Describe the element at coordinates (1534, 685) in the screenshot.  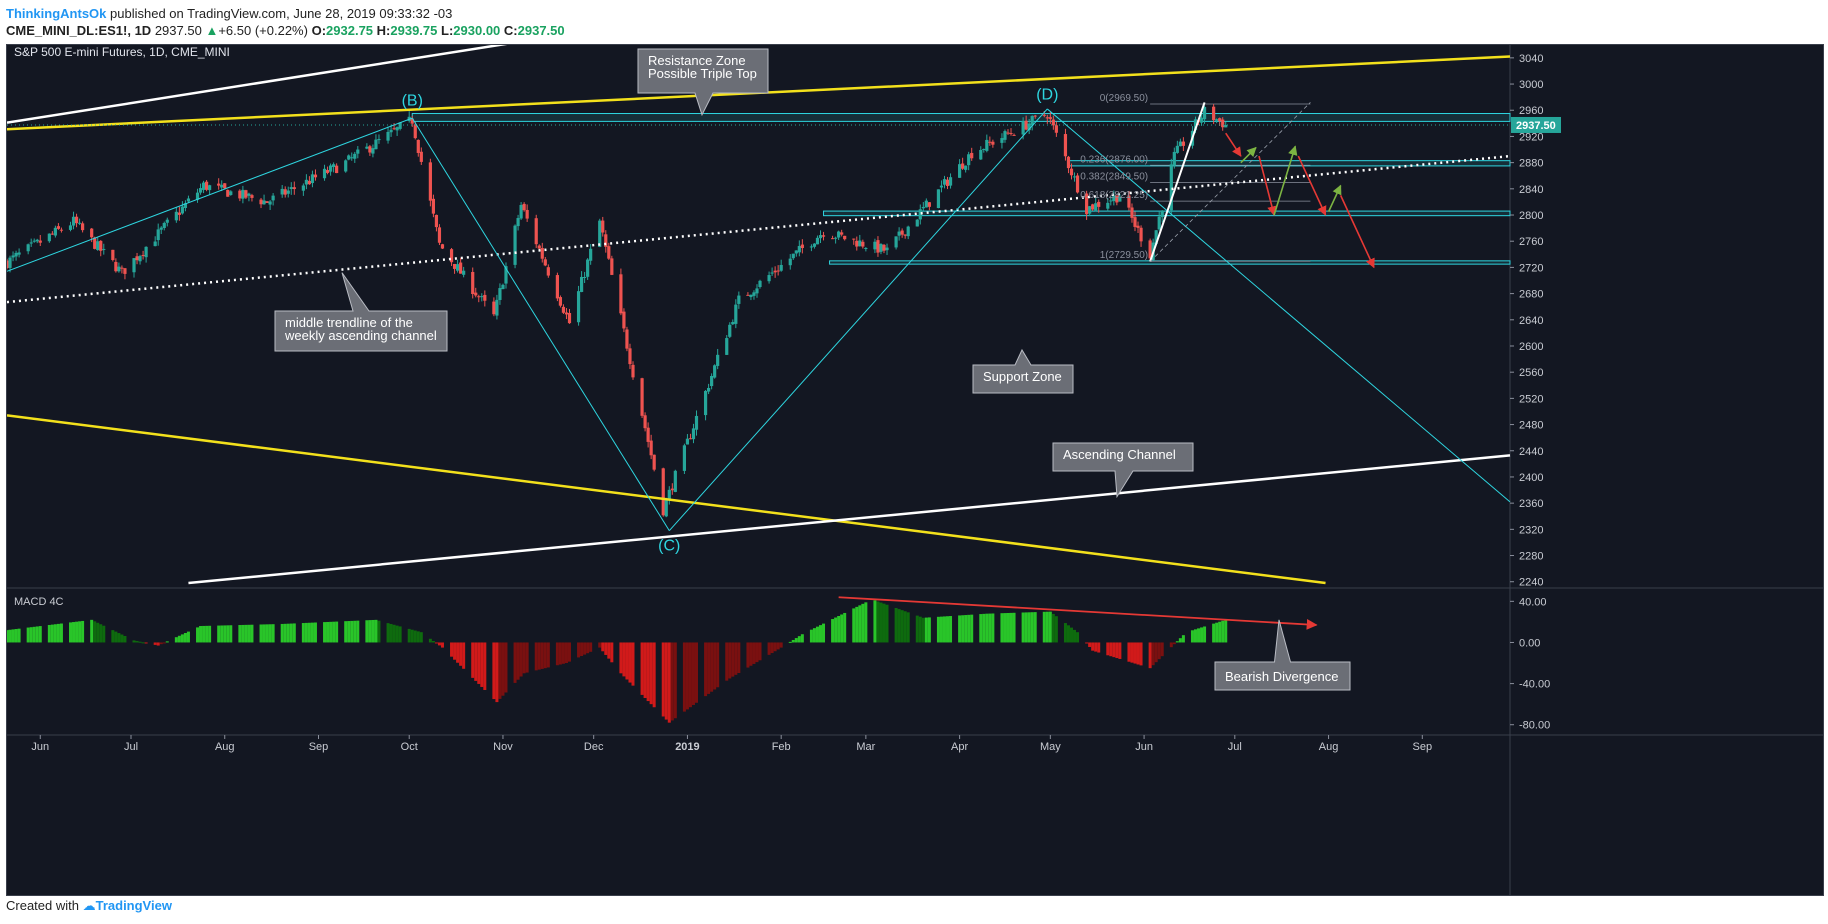
I see `macd-tick-label: -40.00` at that location.